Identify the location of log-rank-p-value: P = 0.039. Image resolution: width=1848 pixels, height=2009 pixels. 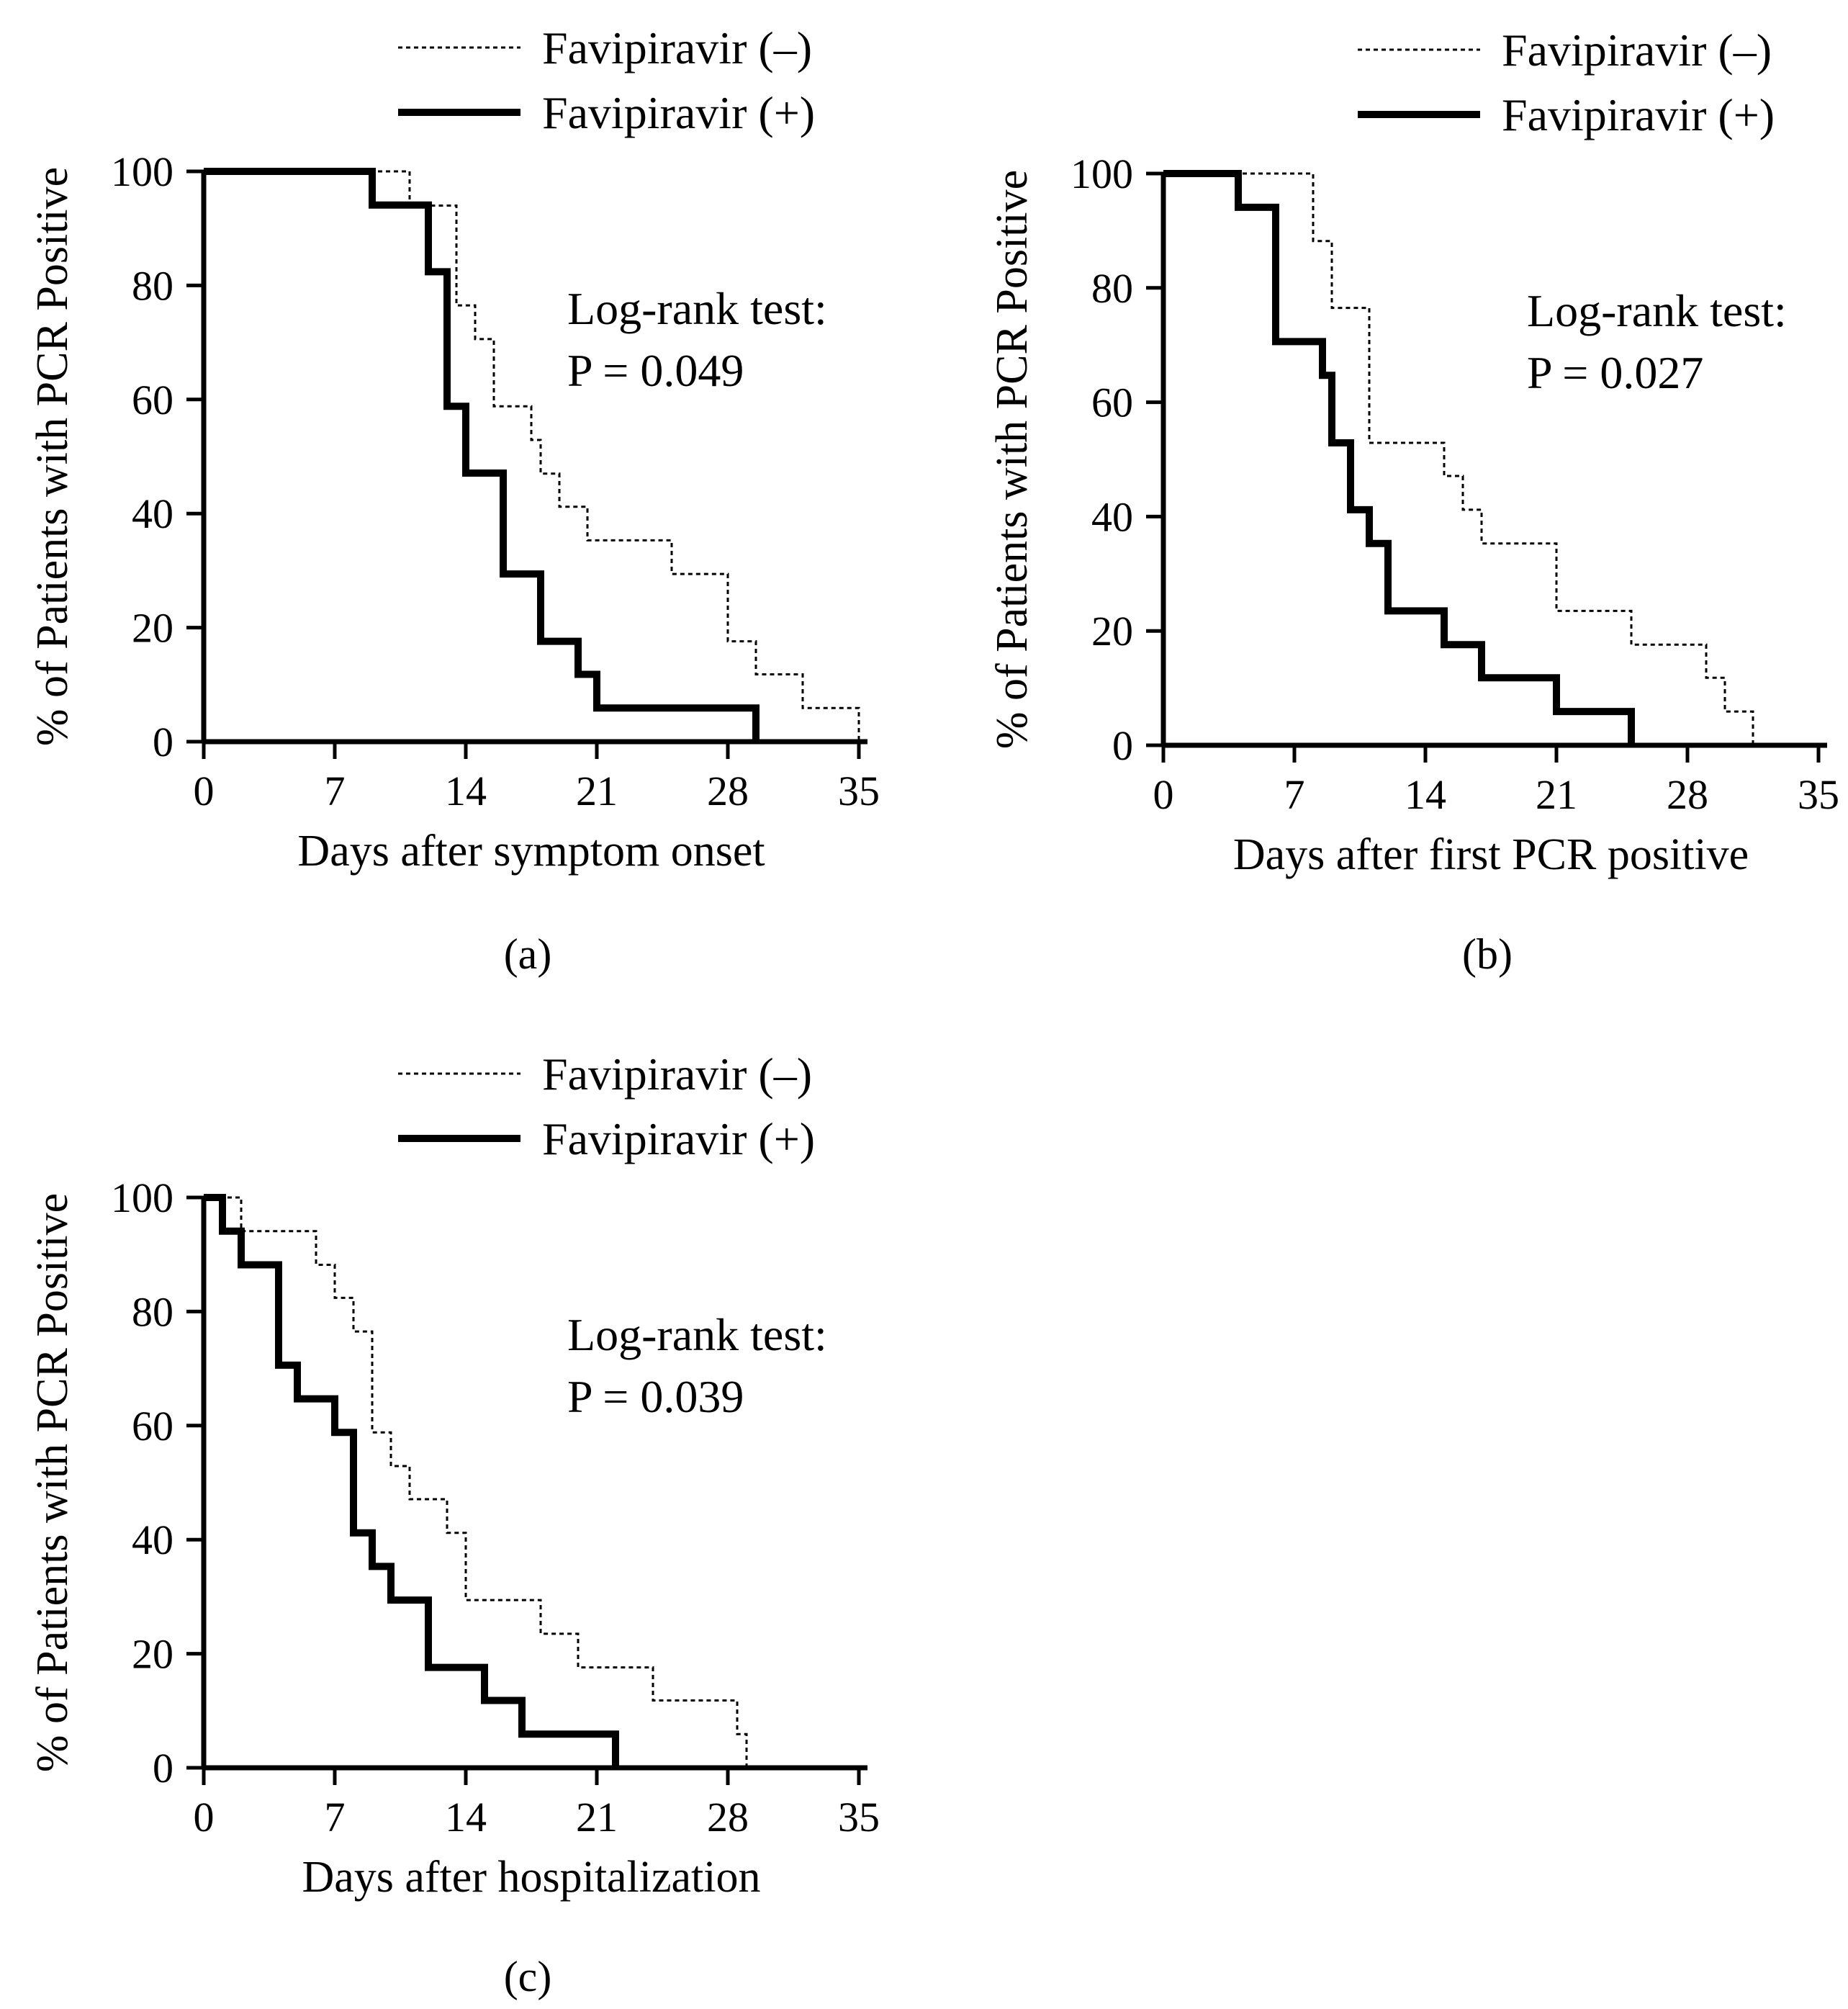
(655, 1396).